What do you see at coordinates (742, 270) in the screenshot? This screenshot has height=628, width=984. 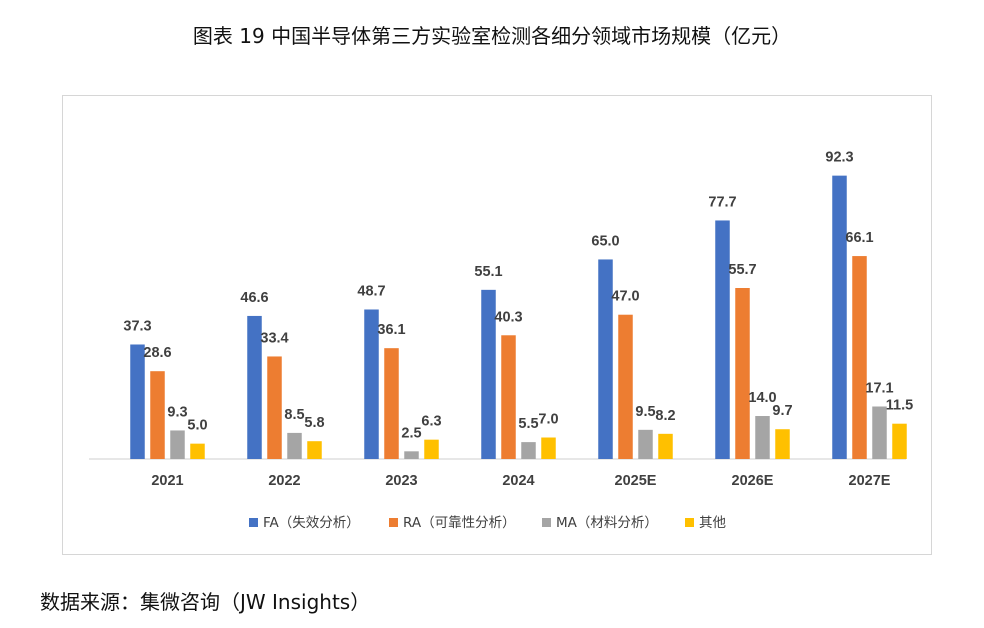 I see `data-label-2026e-series-1: 55.7` at bounding box center [742, 270].